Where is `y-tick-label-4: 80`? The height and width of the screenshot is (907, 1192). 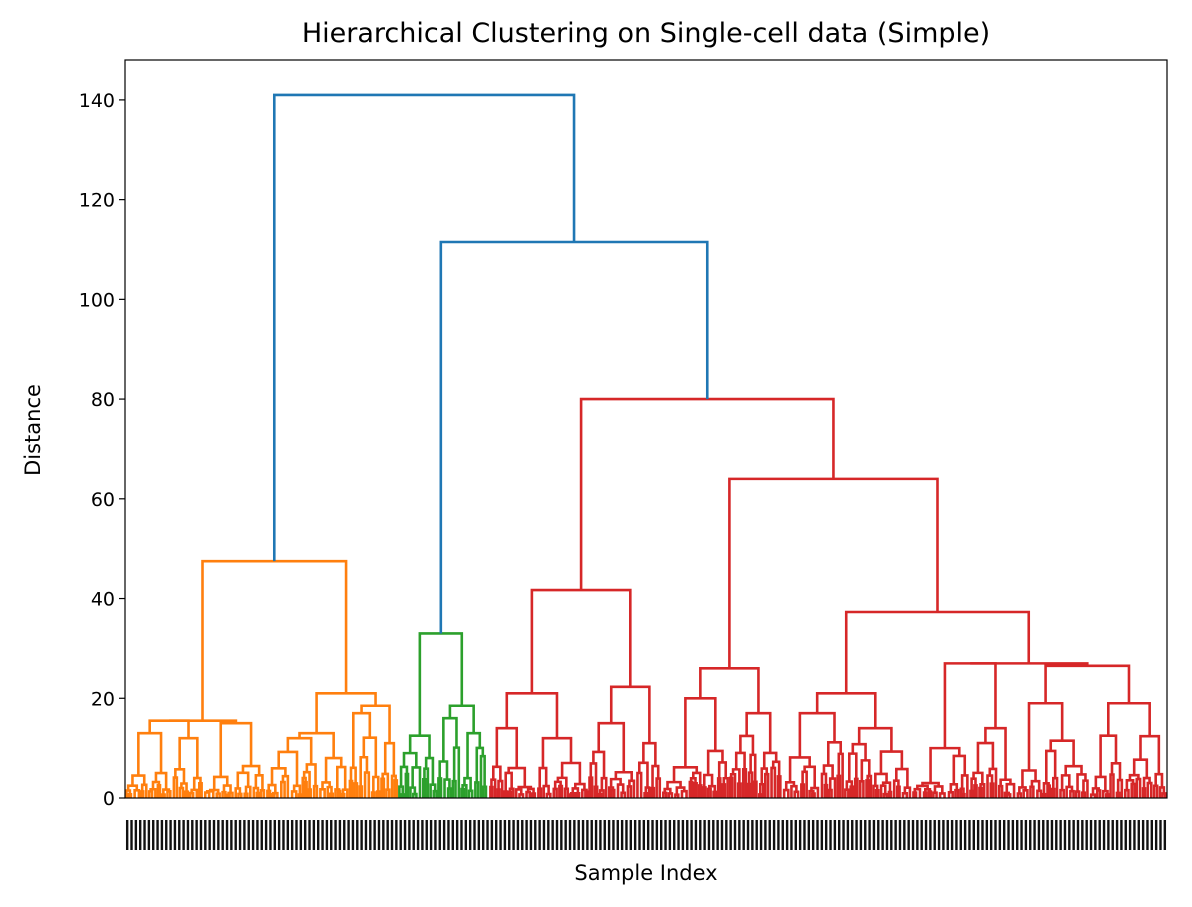 y-tick-label-4: 80 is located at coordinates (103, 400).